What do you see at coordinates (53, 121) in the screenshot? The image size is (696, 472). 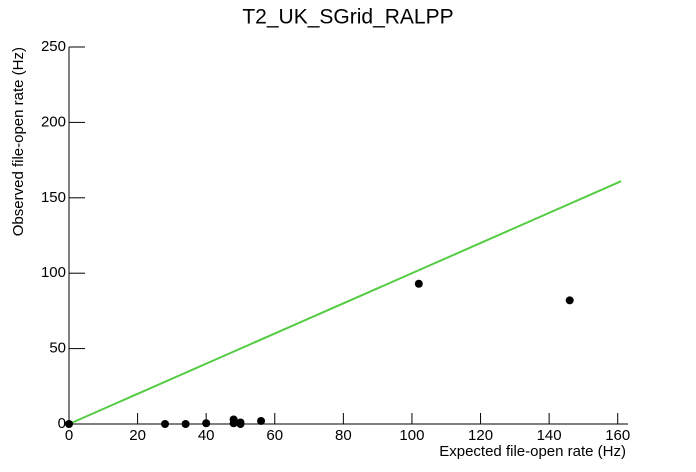 I see `y-tick-label: 200` at bounding box center [53, 121].